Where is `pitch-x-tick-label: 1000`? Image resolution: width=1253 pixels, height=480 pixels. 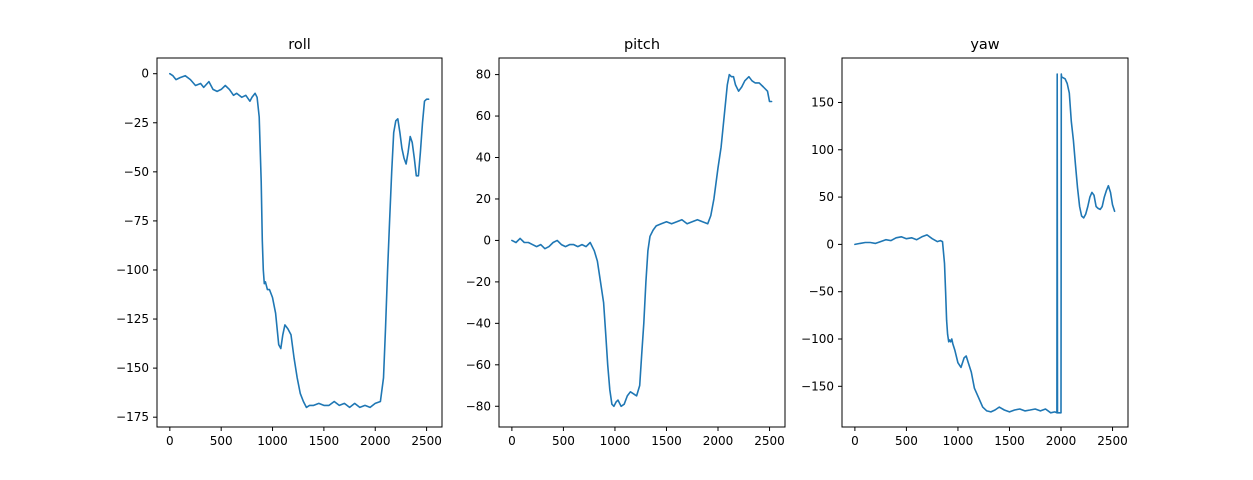 pitch-x-tick-label: 1000 is located at coordinates (615, 441).